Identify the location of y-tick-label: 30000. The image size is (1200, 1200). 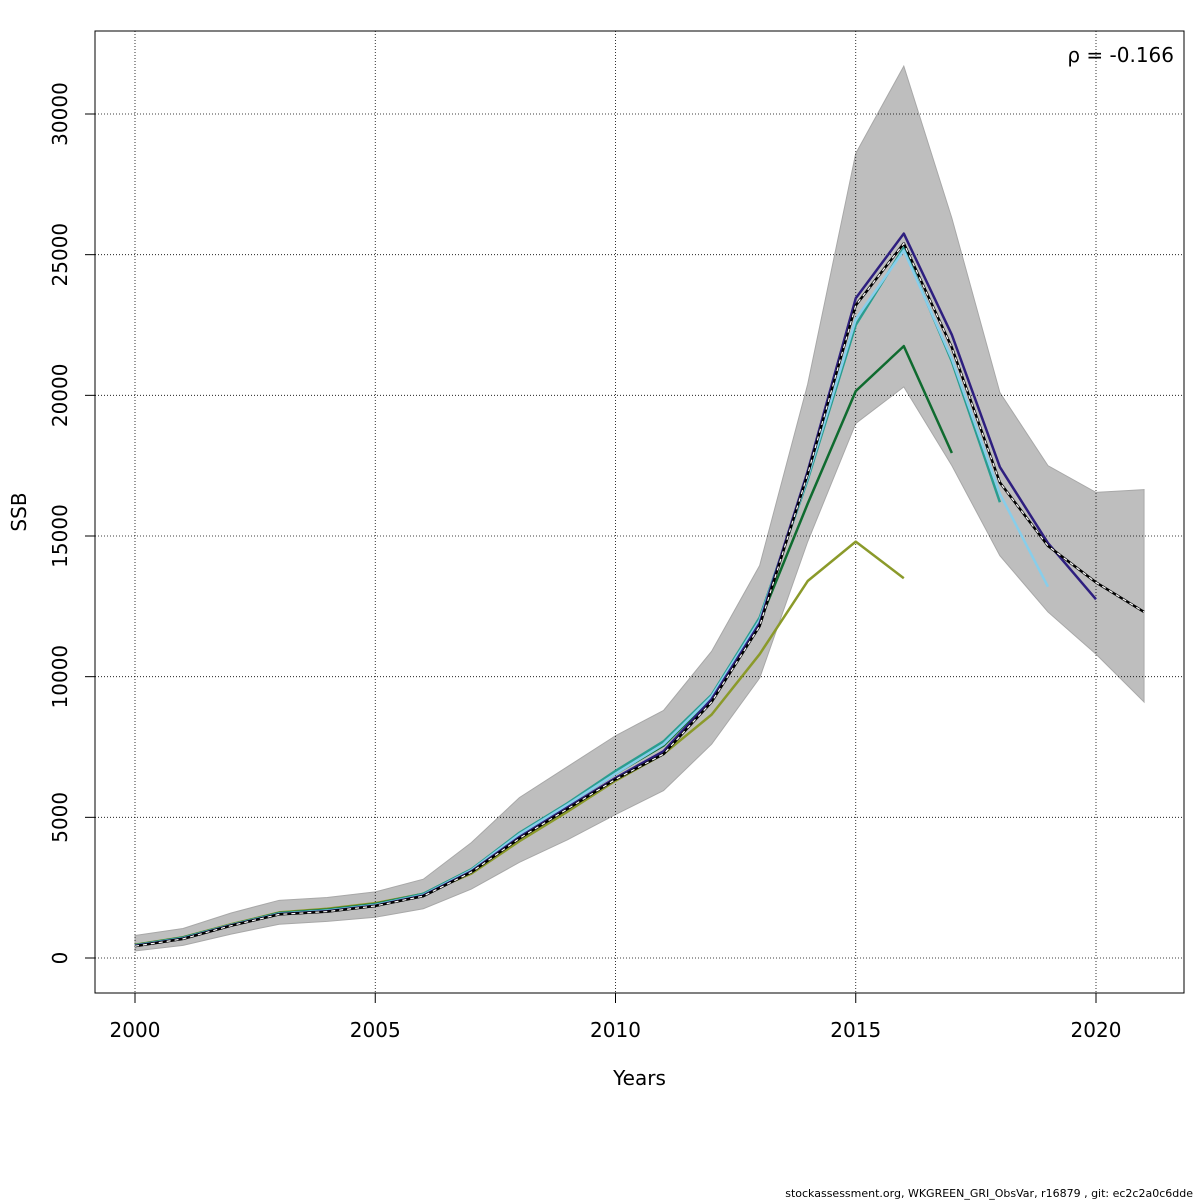
(60, 114).